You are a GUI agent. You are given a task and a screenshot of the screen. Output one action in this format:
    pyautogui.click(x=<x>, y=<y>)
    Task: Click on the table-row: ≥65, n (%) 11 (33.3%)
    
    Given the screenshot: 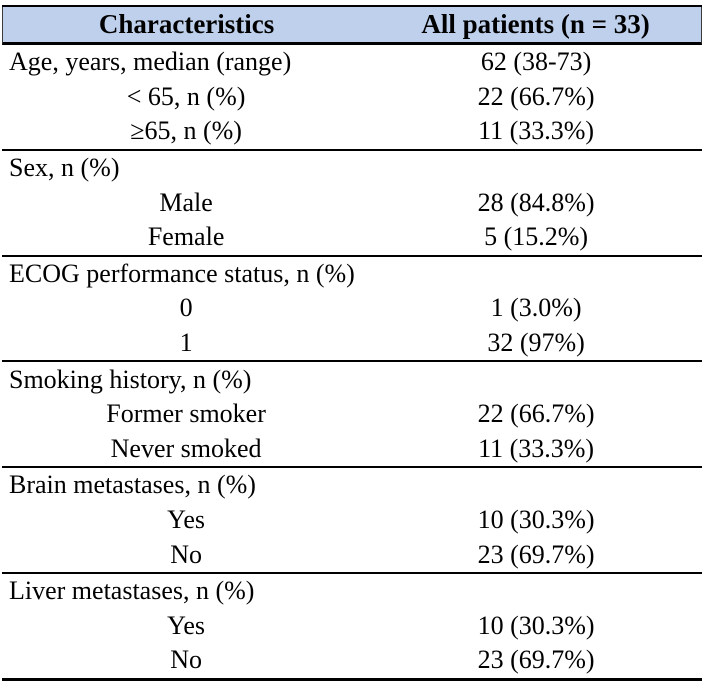 What is the action you would take?
    pyautogui.click(x=352, y=131)
    